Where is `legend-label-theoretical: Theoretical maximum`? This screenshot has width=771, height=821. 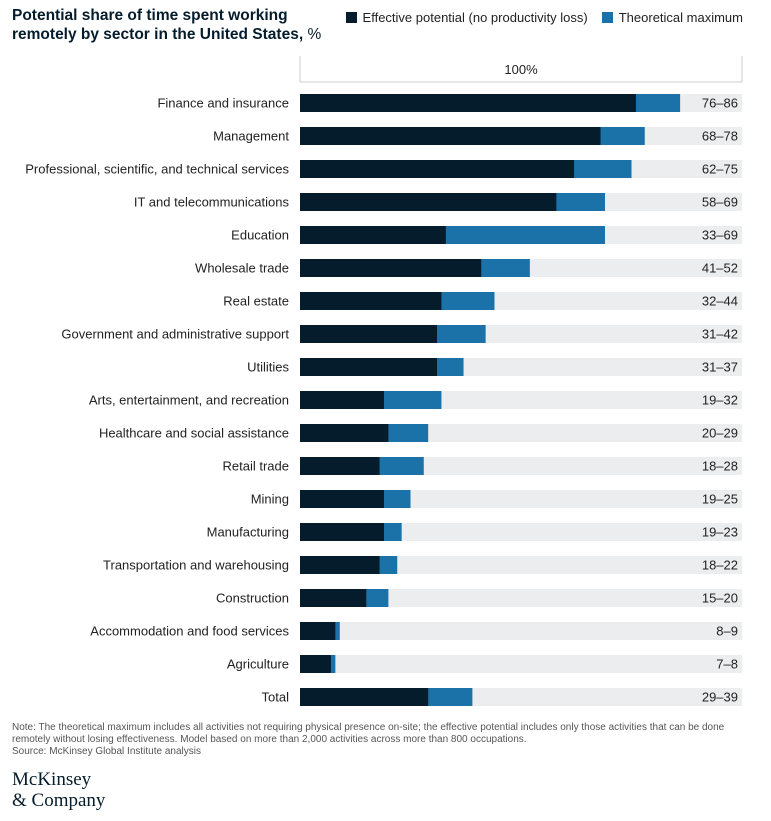 legend-label-theoretical: Theoretical maximum is located at coordinates (680, 17).